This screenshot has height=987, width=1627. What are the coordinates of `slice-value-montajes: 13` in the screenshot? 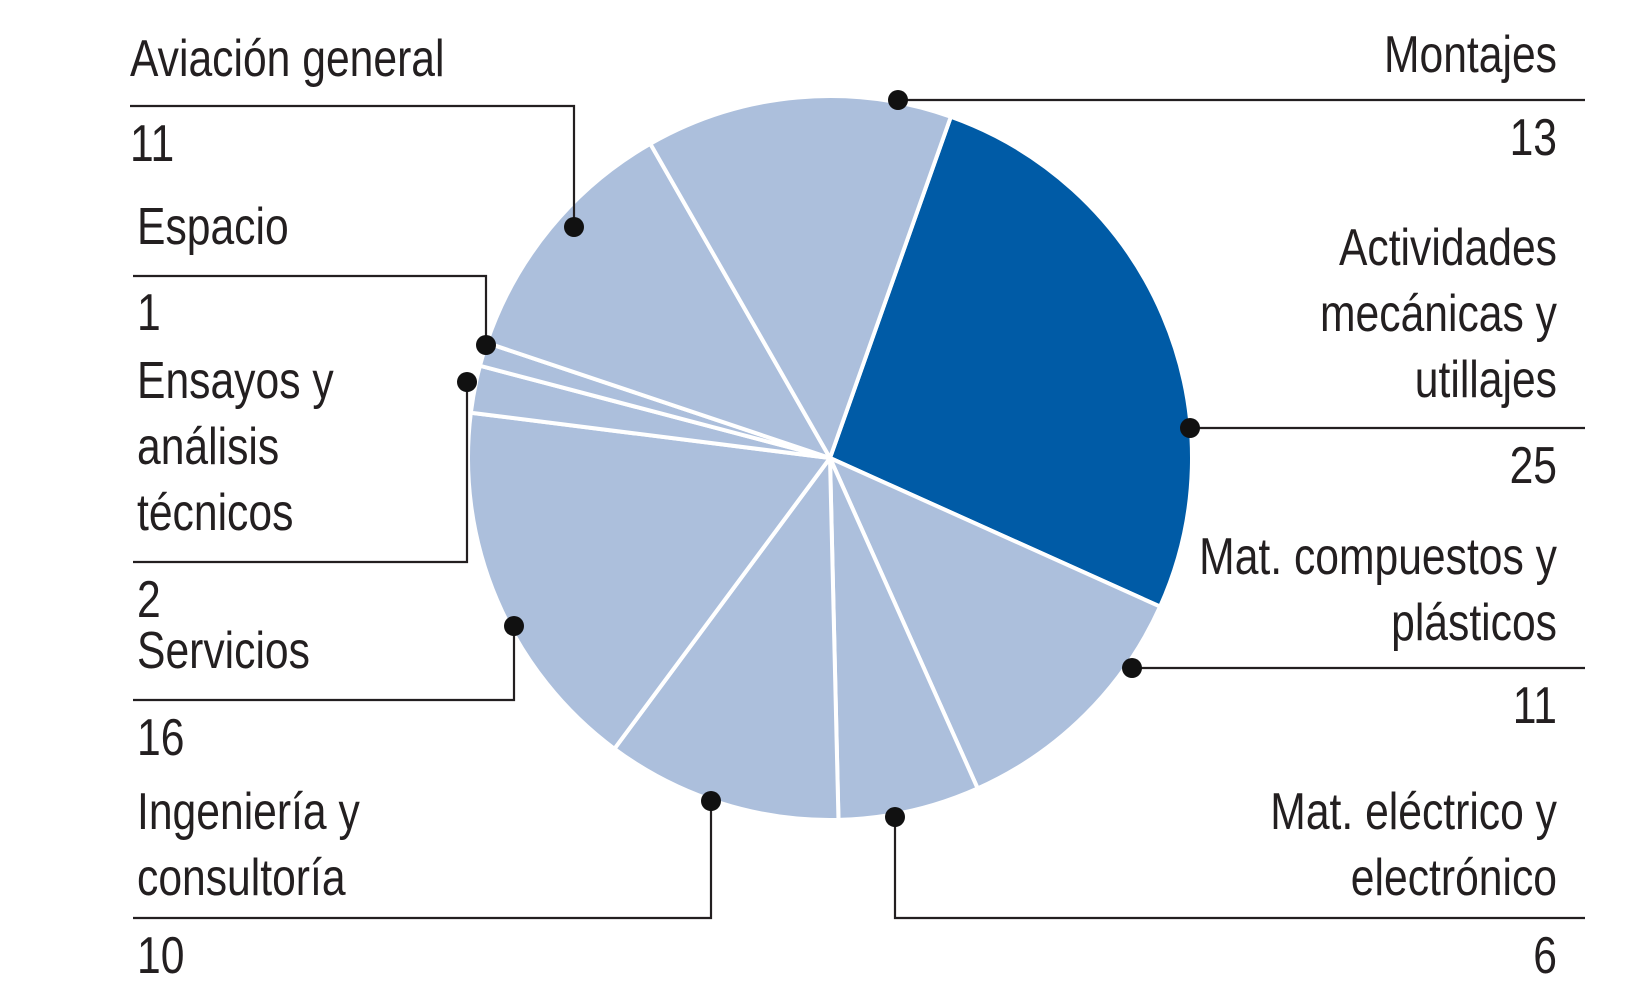 It's located at (1533, 138).